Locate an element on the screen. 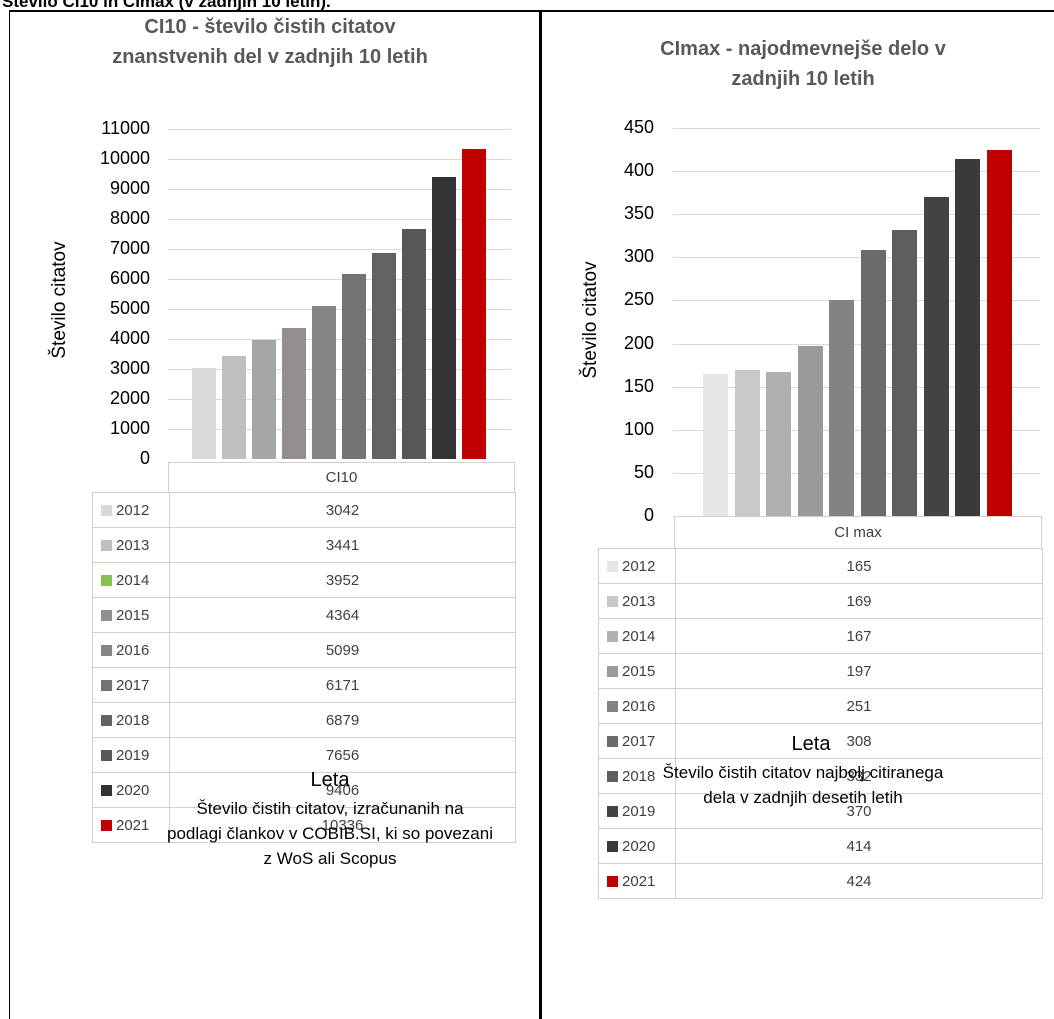 The image size is (1054, 1019). ci10-bar-2018 is located at coordinates (384, 355).